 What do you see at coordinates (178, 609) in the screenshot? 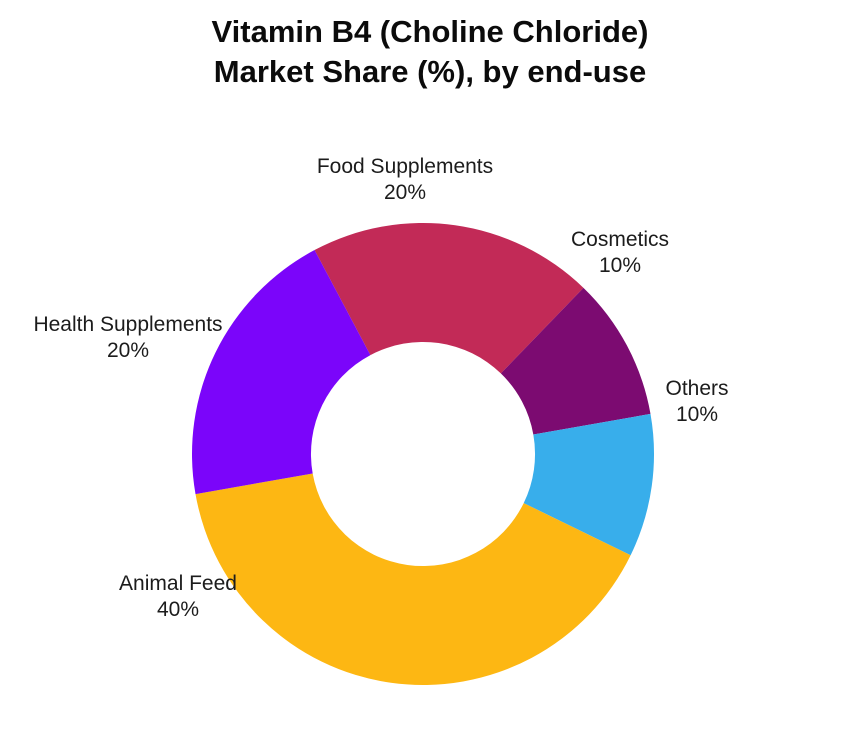
I see `segment-label-percent: 40%` at bounding box center [178, 609].